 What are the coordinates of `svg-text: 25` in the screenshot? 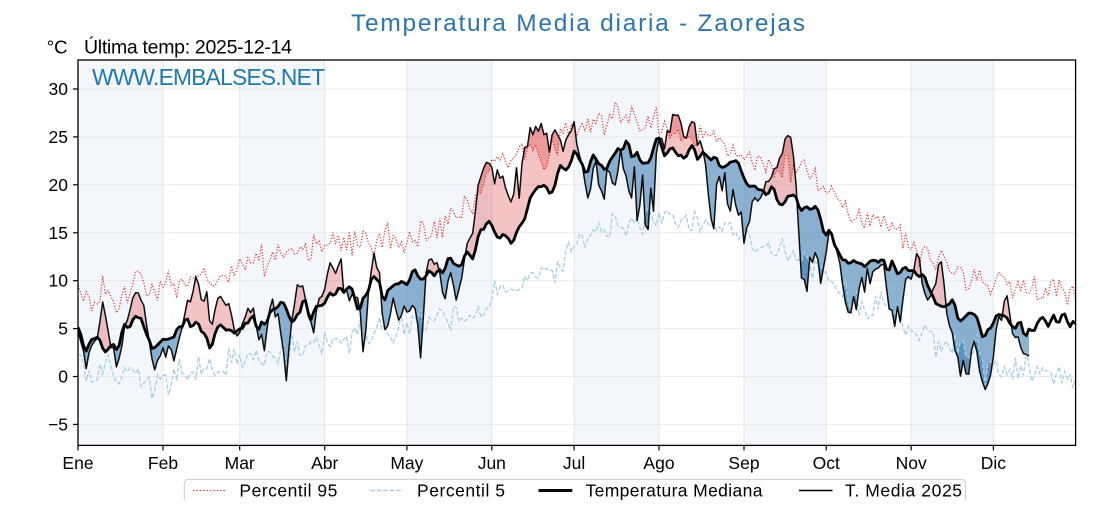 It's located at (58, 137).